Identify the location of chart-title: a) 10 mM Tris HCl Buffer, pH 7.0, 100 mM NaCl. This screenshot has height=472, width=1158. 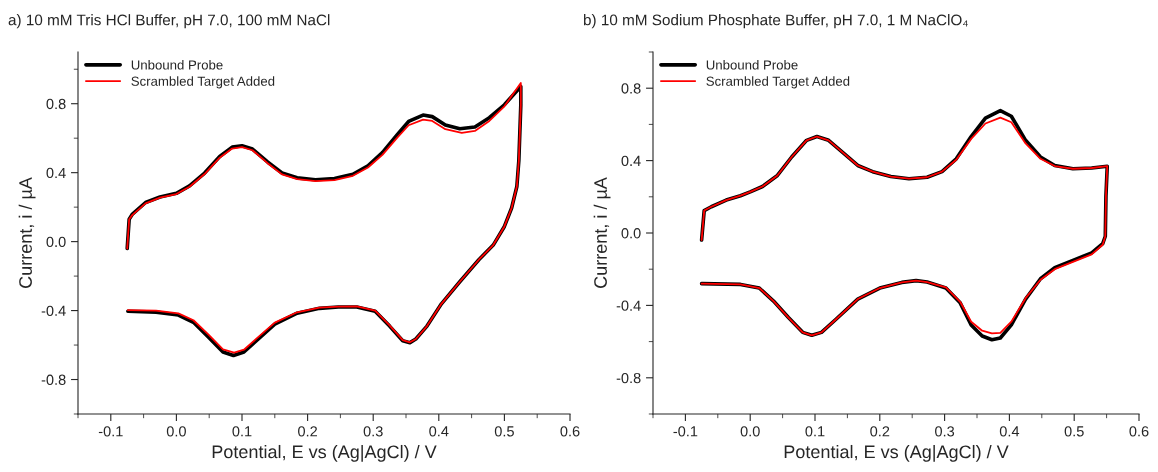
(169, 21).